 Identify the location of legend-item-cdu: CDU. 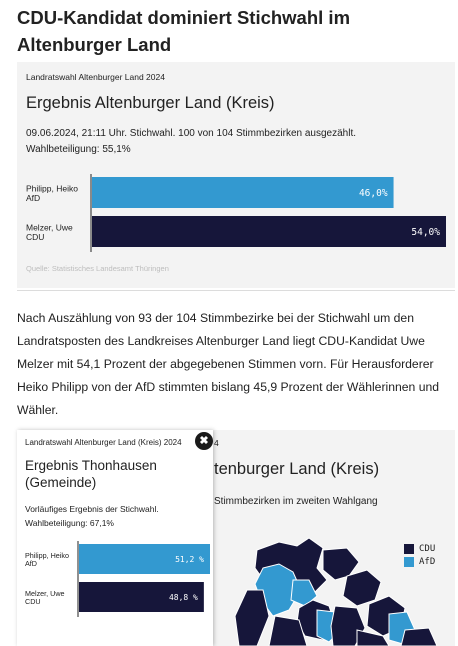
(419, 548).